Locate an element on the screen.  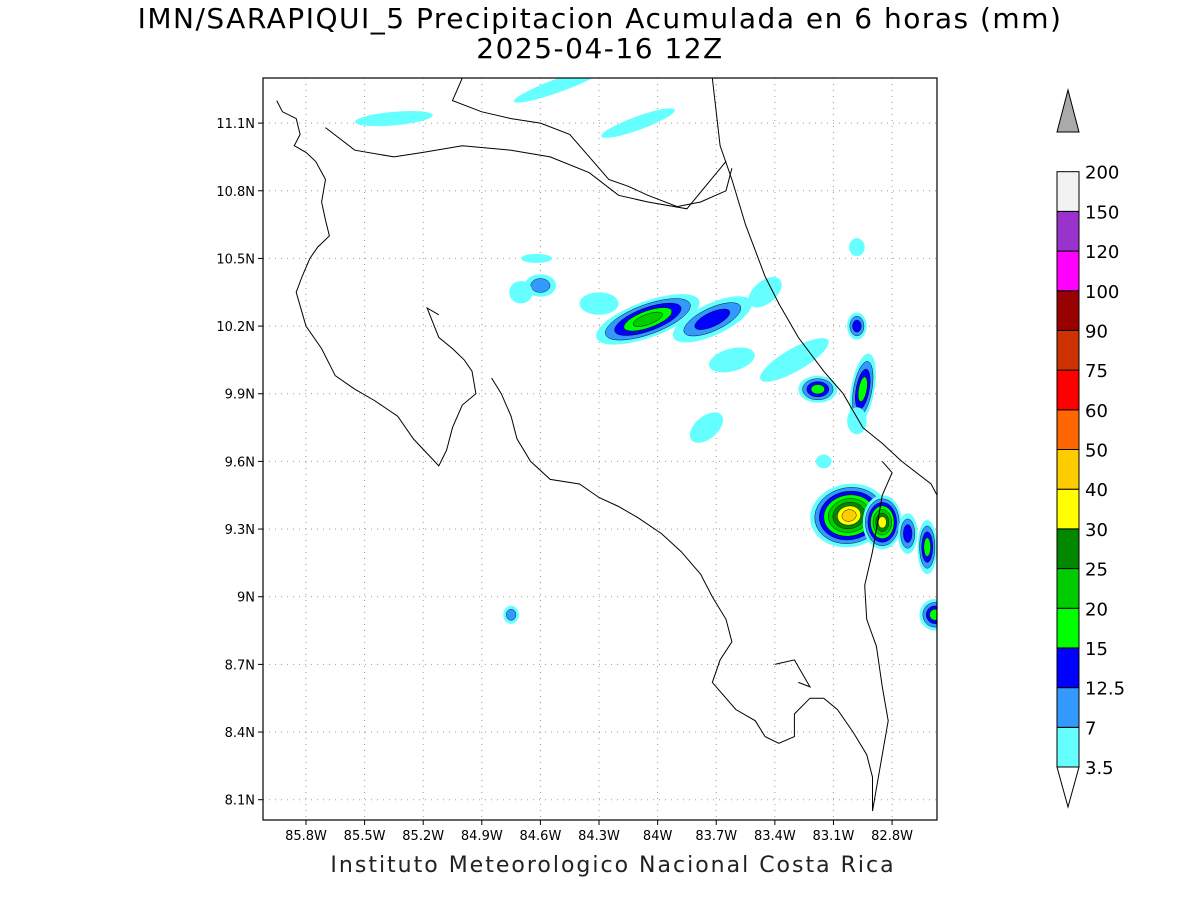
lat-tick-label: 9.9N is located at coordinates (240, 395).